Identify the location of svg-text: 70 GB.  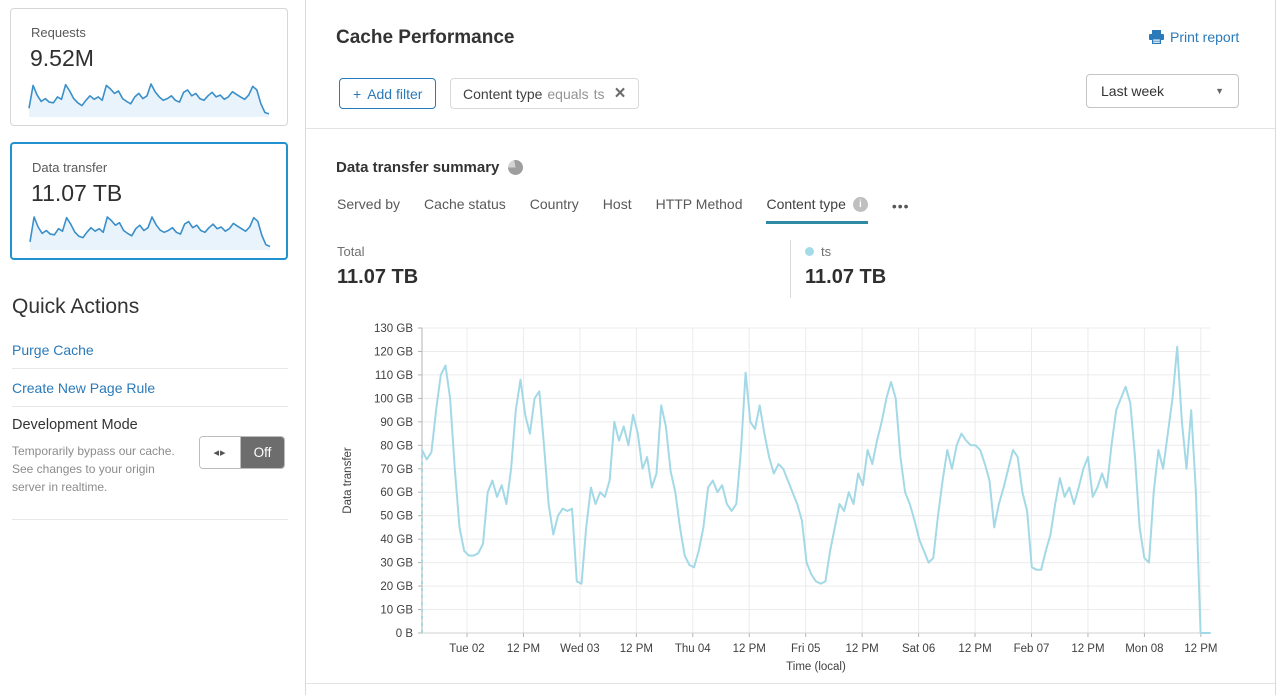
(396, 470).